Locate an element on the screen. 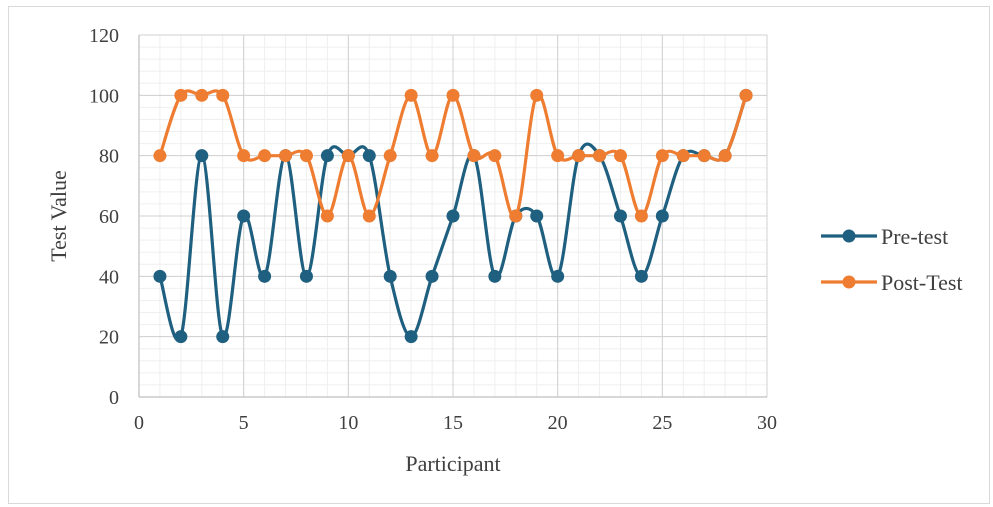  y-axis-title: Test Value is located at coordinates (58, 216).